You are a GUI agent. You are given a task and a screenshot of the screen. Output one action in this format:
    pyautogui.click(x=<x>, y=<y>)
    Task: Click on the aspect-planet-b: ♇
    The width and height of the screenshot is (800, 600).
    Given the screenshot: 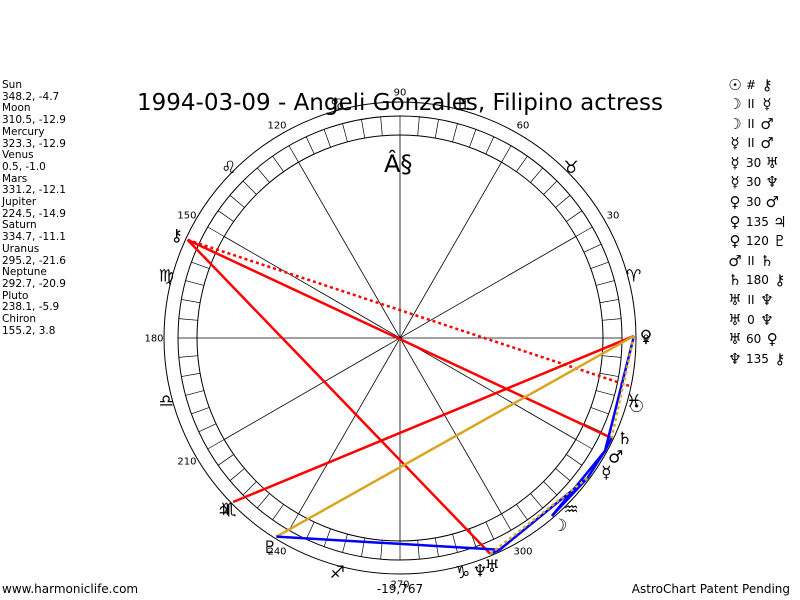 What is the action you would take?
    pyautogui.click(x=780, y=241)
    